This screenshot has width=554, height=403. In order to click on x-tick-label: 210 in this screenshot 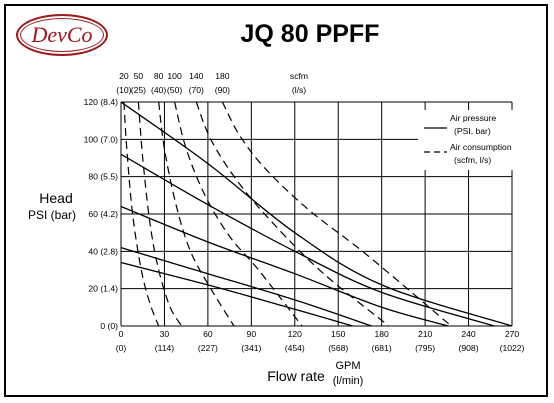, I will do `click(425, 334)`.